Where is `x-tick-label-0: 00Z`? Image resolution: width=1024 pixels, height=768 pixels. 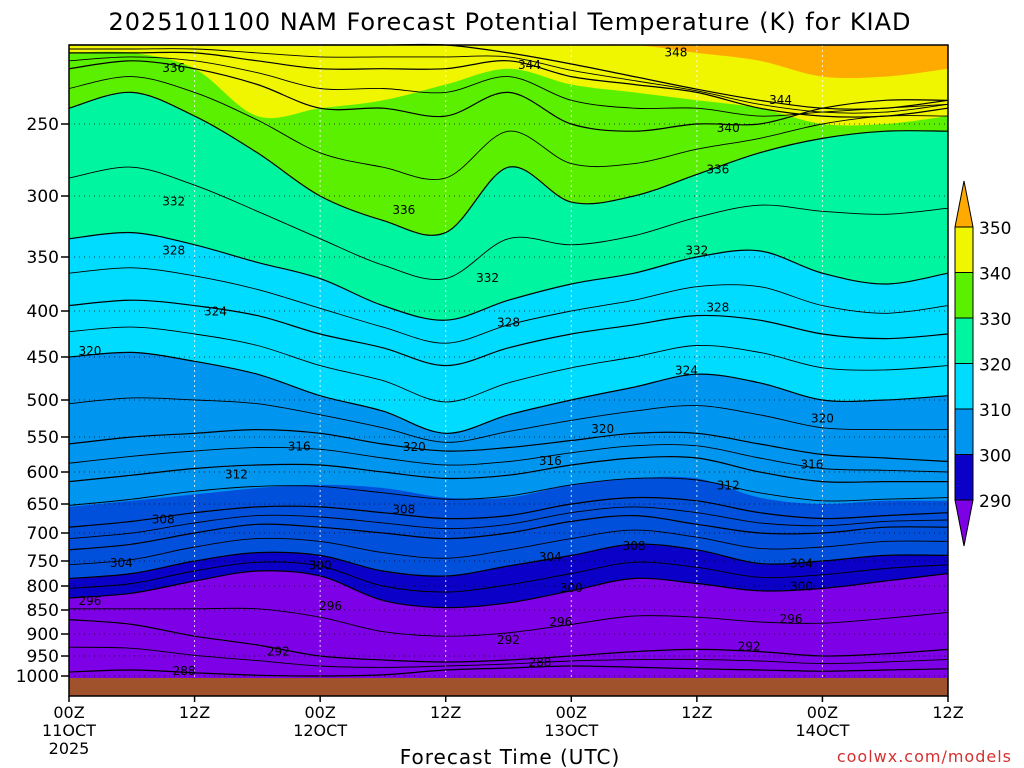
x-tick-label-0: 00Z is located at coordinates (68, 712).